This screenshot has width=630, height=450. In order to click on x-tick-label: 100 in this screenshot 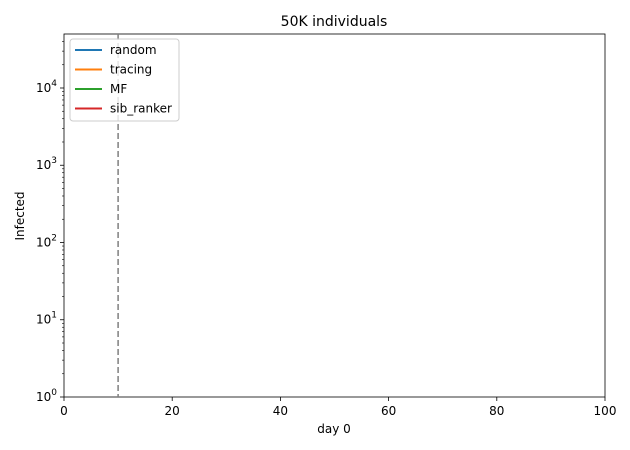, I will do `click(605, 411)`.